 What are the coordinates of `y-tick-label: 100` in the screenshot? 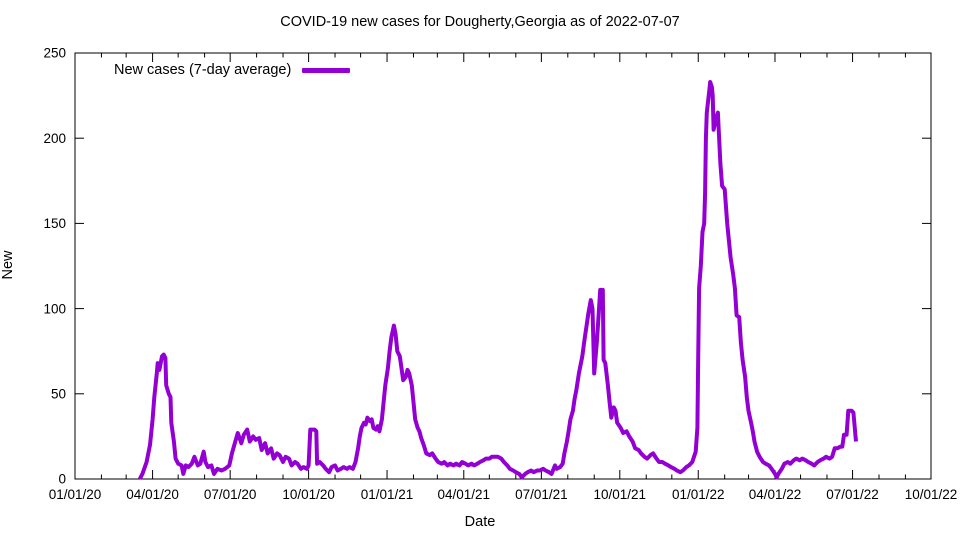 It's located at (54, 308).